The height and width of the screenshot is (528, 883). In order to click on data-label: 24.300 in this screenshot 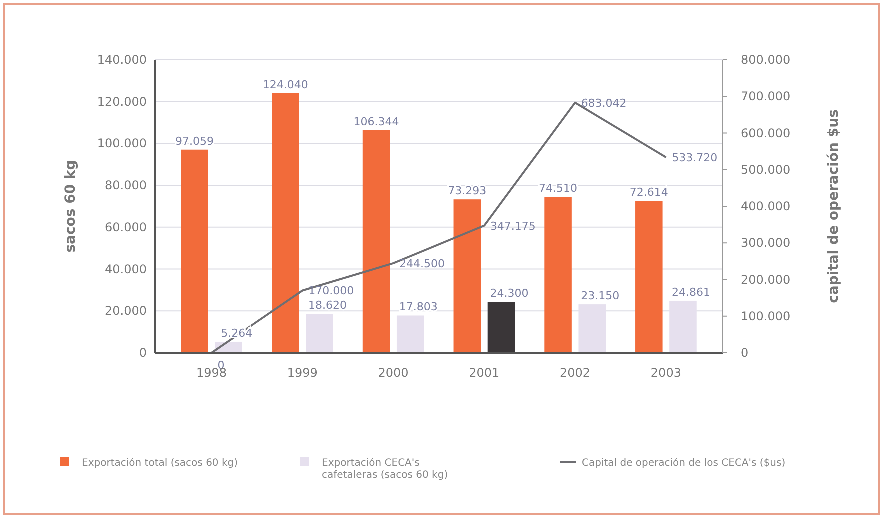, I will do `click(509, 293)`.